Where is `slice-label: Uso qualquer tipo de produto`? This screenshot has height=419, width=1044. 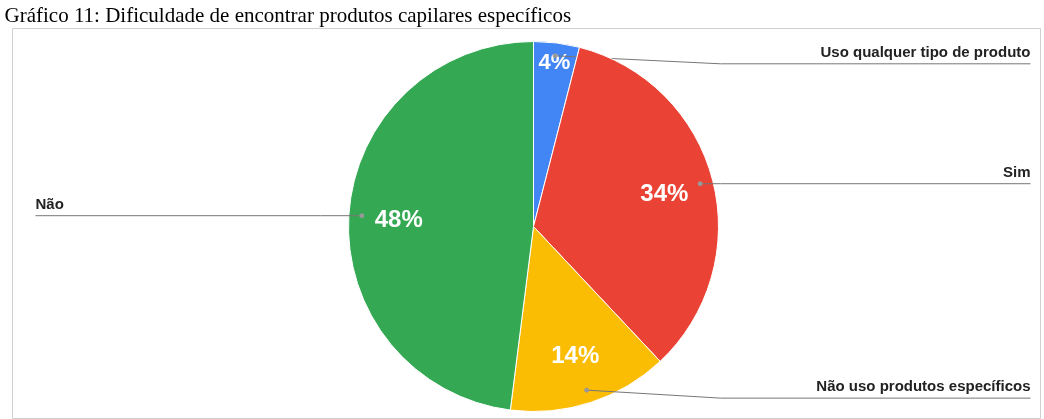 slice-label: Uso qualquer tipo de produto is located at coordinates (925, 51).